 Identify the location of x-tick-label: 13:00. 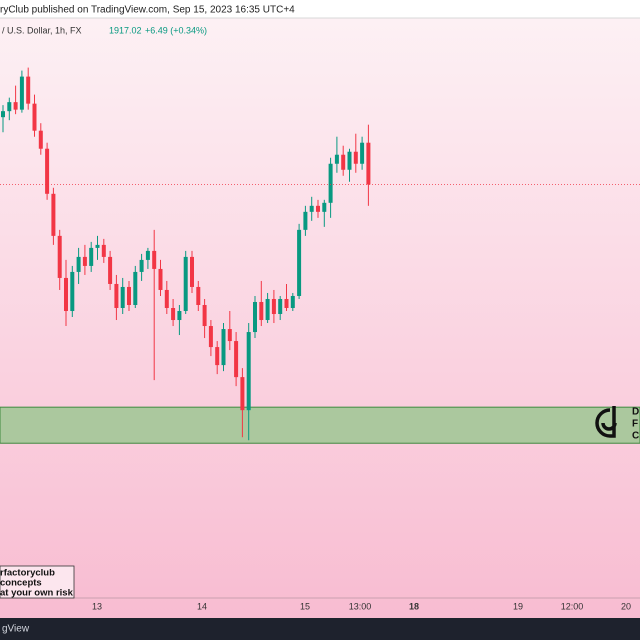
(360, 606).